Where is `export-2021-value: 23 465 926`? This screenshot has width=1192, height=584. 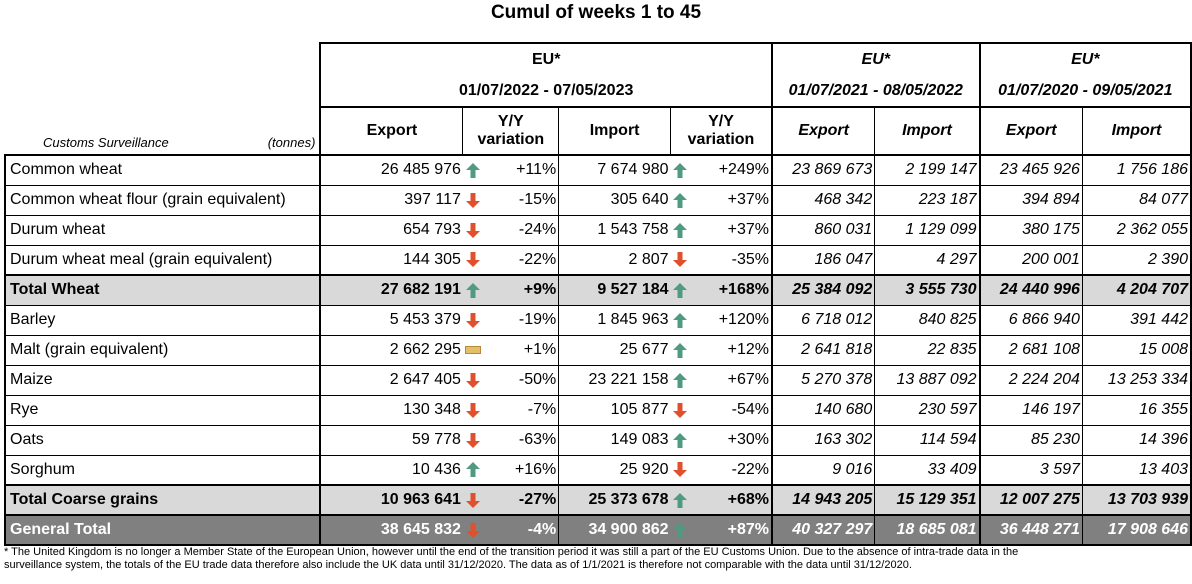
export-2021-value: 23 465 926 is located at coordinates (1030, 170).